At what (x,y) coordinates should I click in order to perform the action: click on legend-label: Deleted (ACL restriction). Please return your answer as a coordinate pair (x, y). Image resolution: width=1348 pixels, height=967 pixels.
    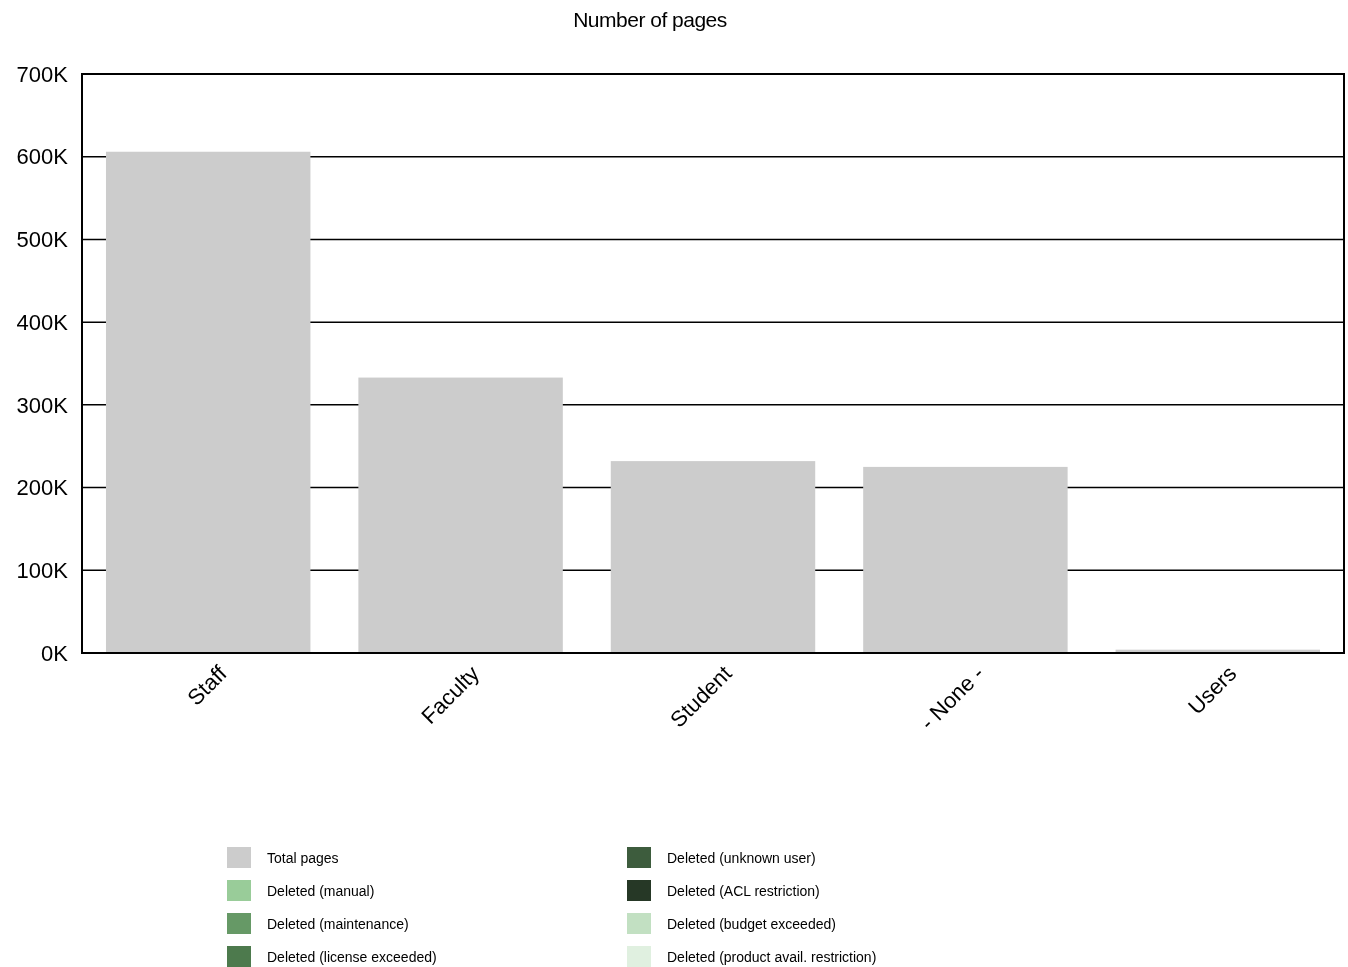
    Looking at the image, I should click on (743, 890).